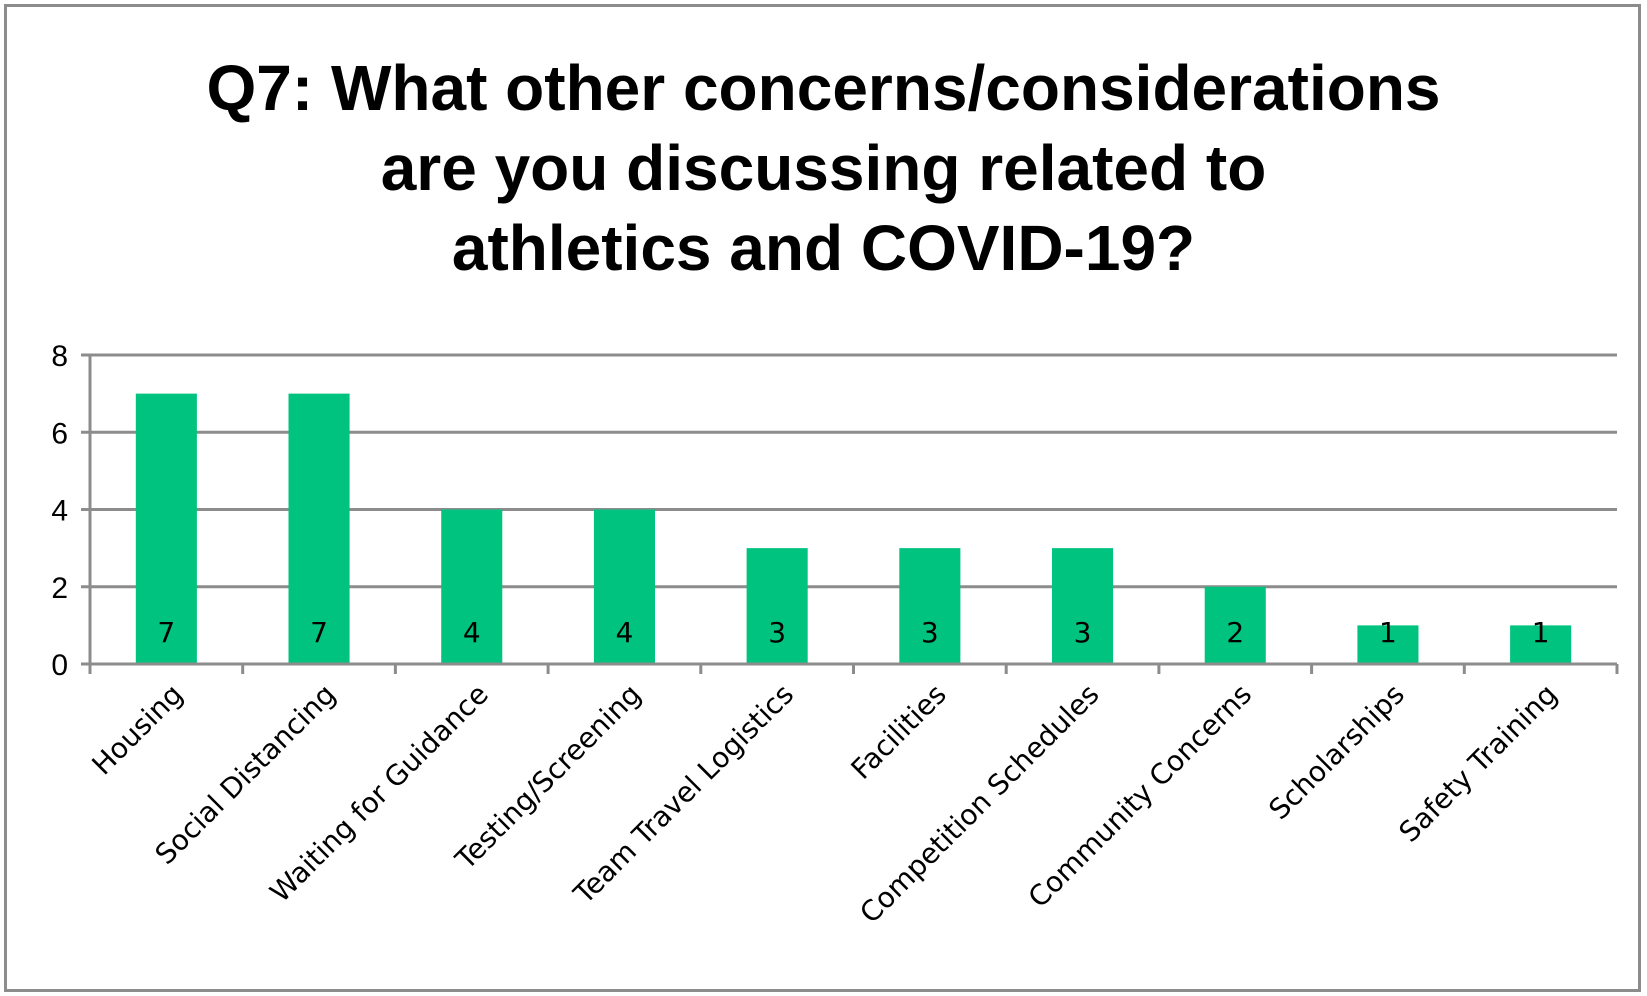  I want to click on y-tick-label: 6, so click(59, 433).